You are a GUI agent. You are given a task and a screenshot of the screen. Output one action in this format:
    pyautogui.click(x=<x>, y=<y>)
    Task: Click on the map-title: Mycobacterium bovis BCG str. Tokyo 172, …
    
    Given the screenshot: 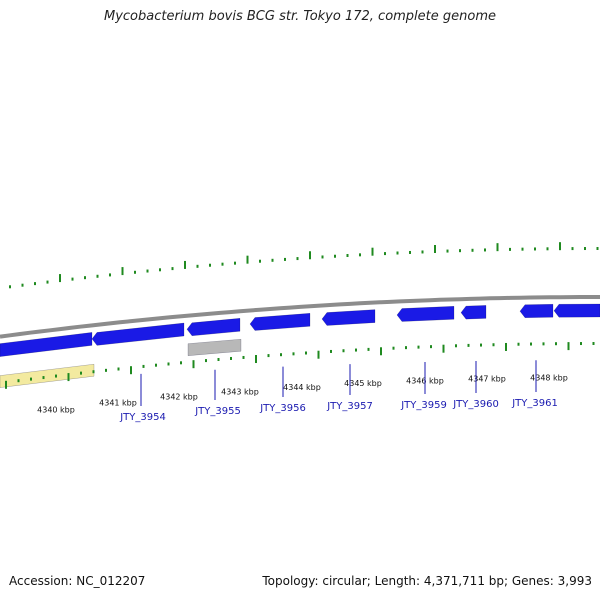 What is the action you would take?
    pyautogui.click(x=300, y=16)
    